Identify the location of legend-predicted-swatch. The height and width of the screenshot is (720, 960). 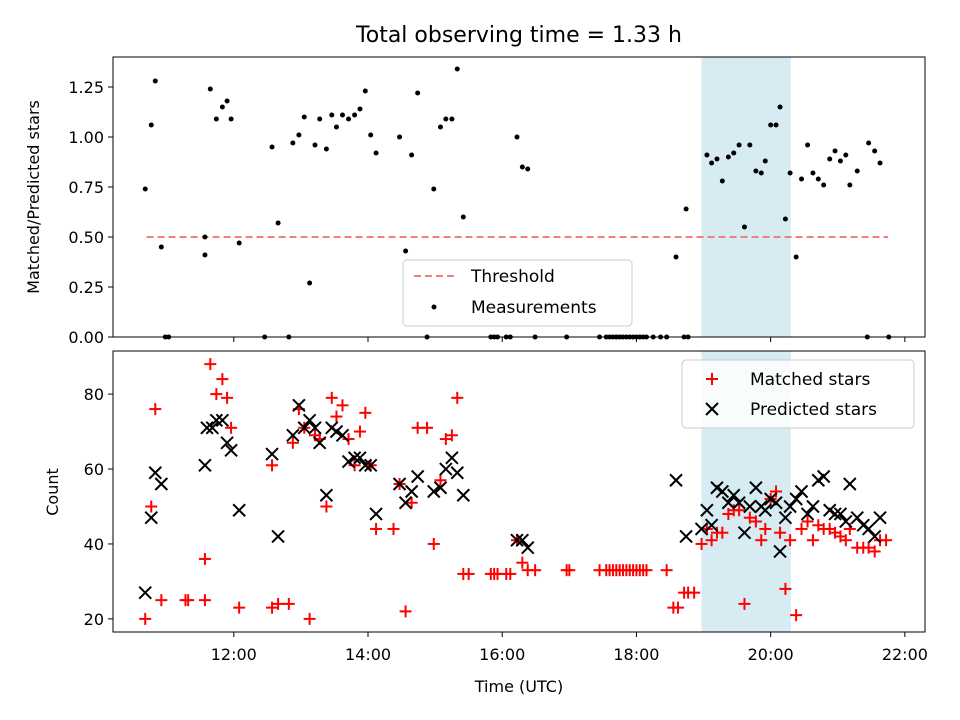
(712, 409).